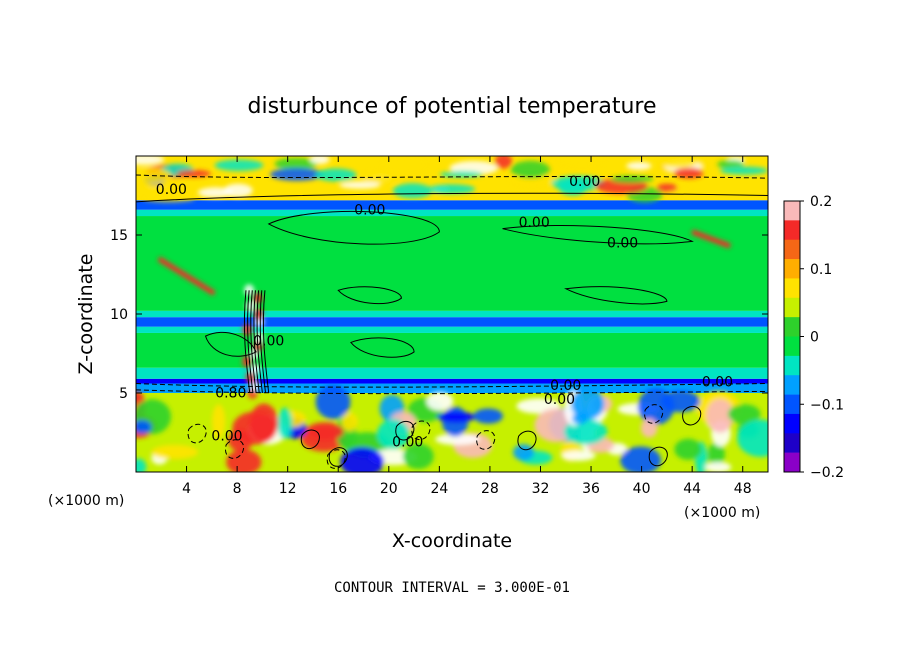 The image size is (904, 654). What do you see at coordinates (452, 106) in the screenshot?
I see `chart-title: disturbunce of potential temperature` at bounding box center [452, 106].